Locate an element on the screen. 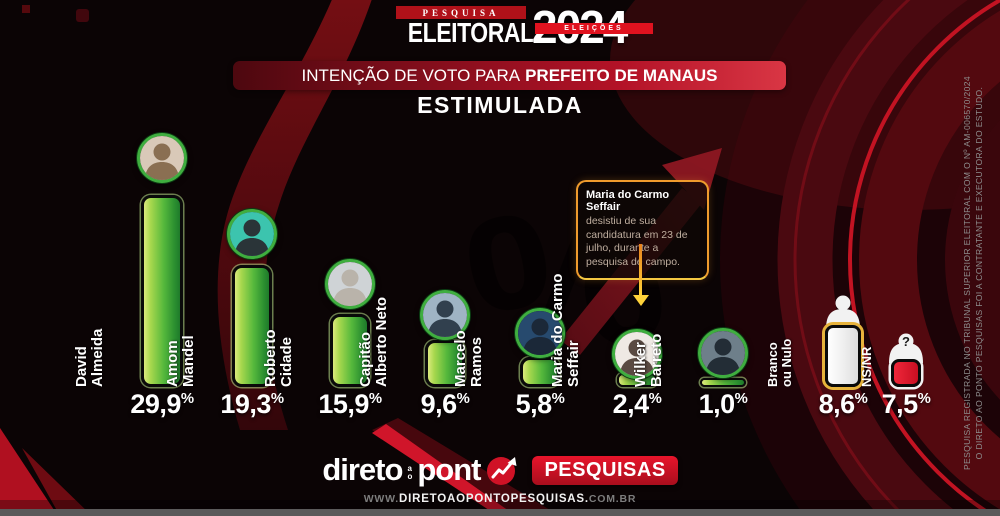 Image resolution: width=1000 pixels, height=516 pixels. candidate-percentage-marcelo-ramos: 5,8% is located at coordinates (540, 404).